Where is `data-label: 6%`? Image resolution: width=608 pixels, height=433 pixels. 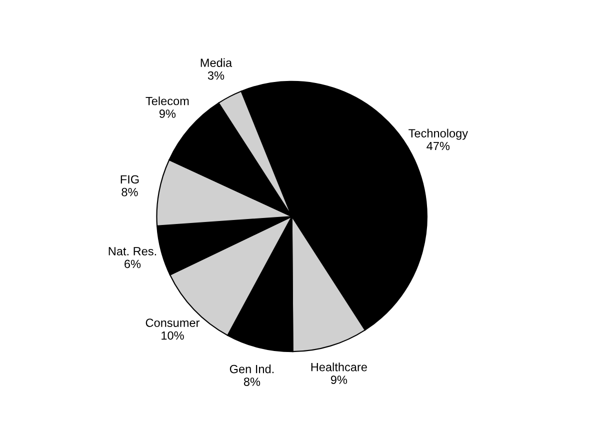
data-label: 6% is located at coordinates (132, 264).